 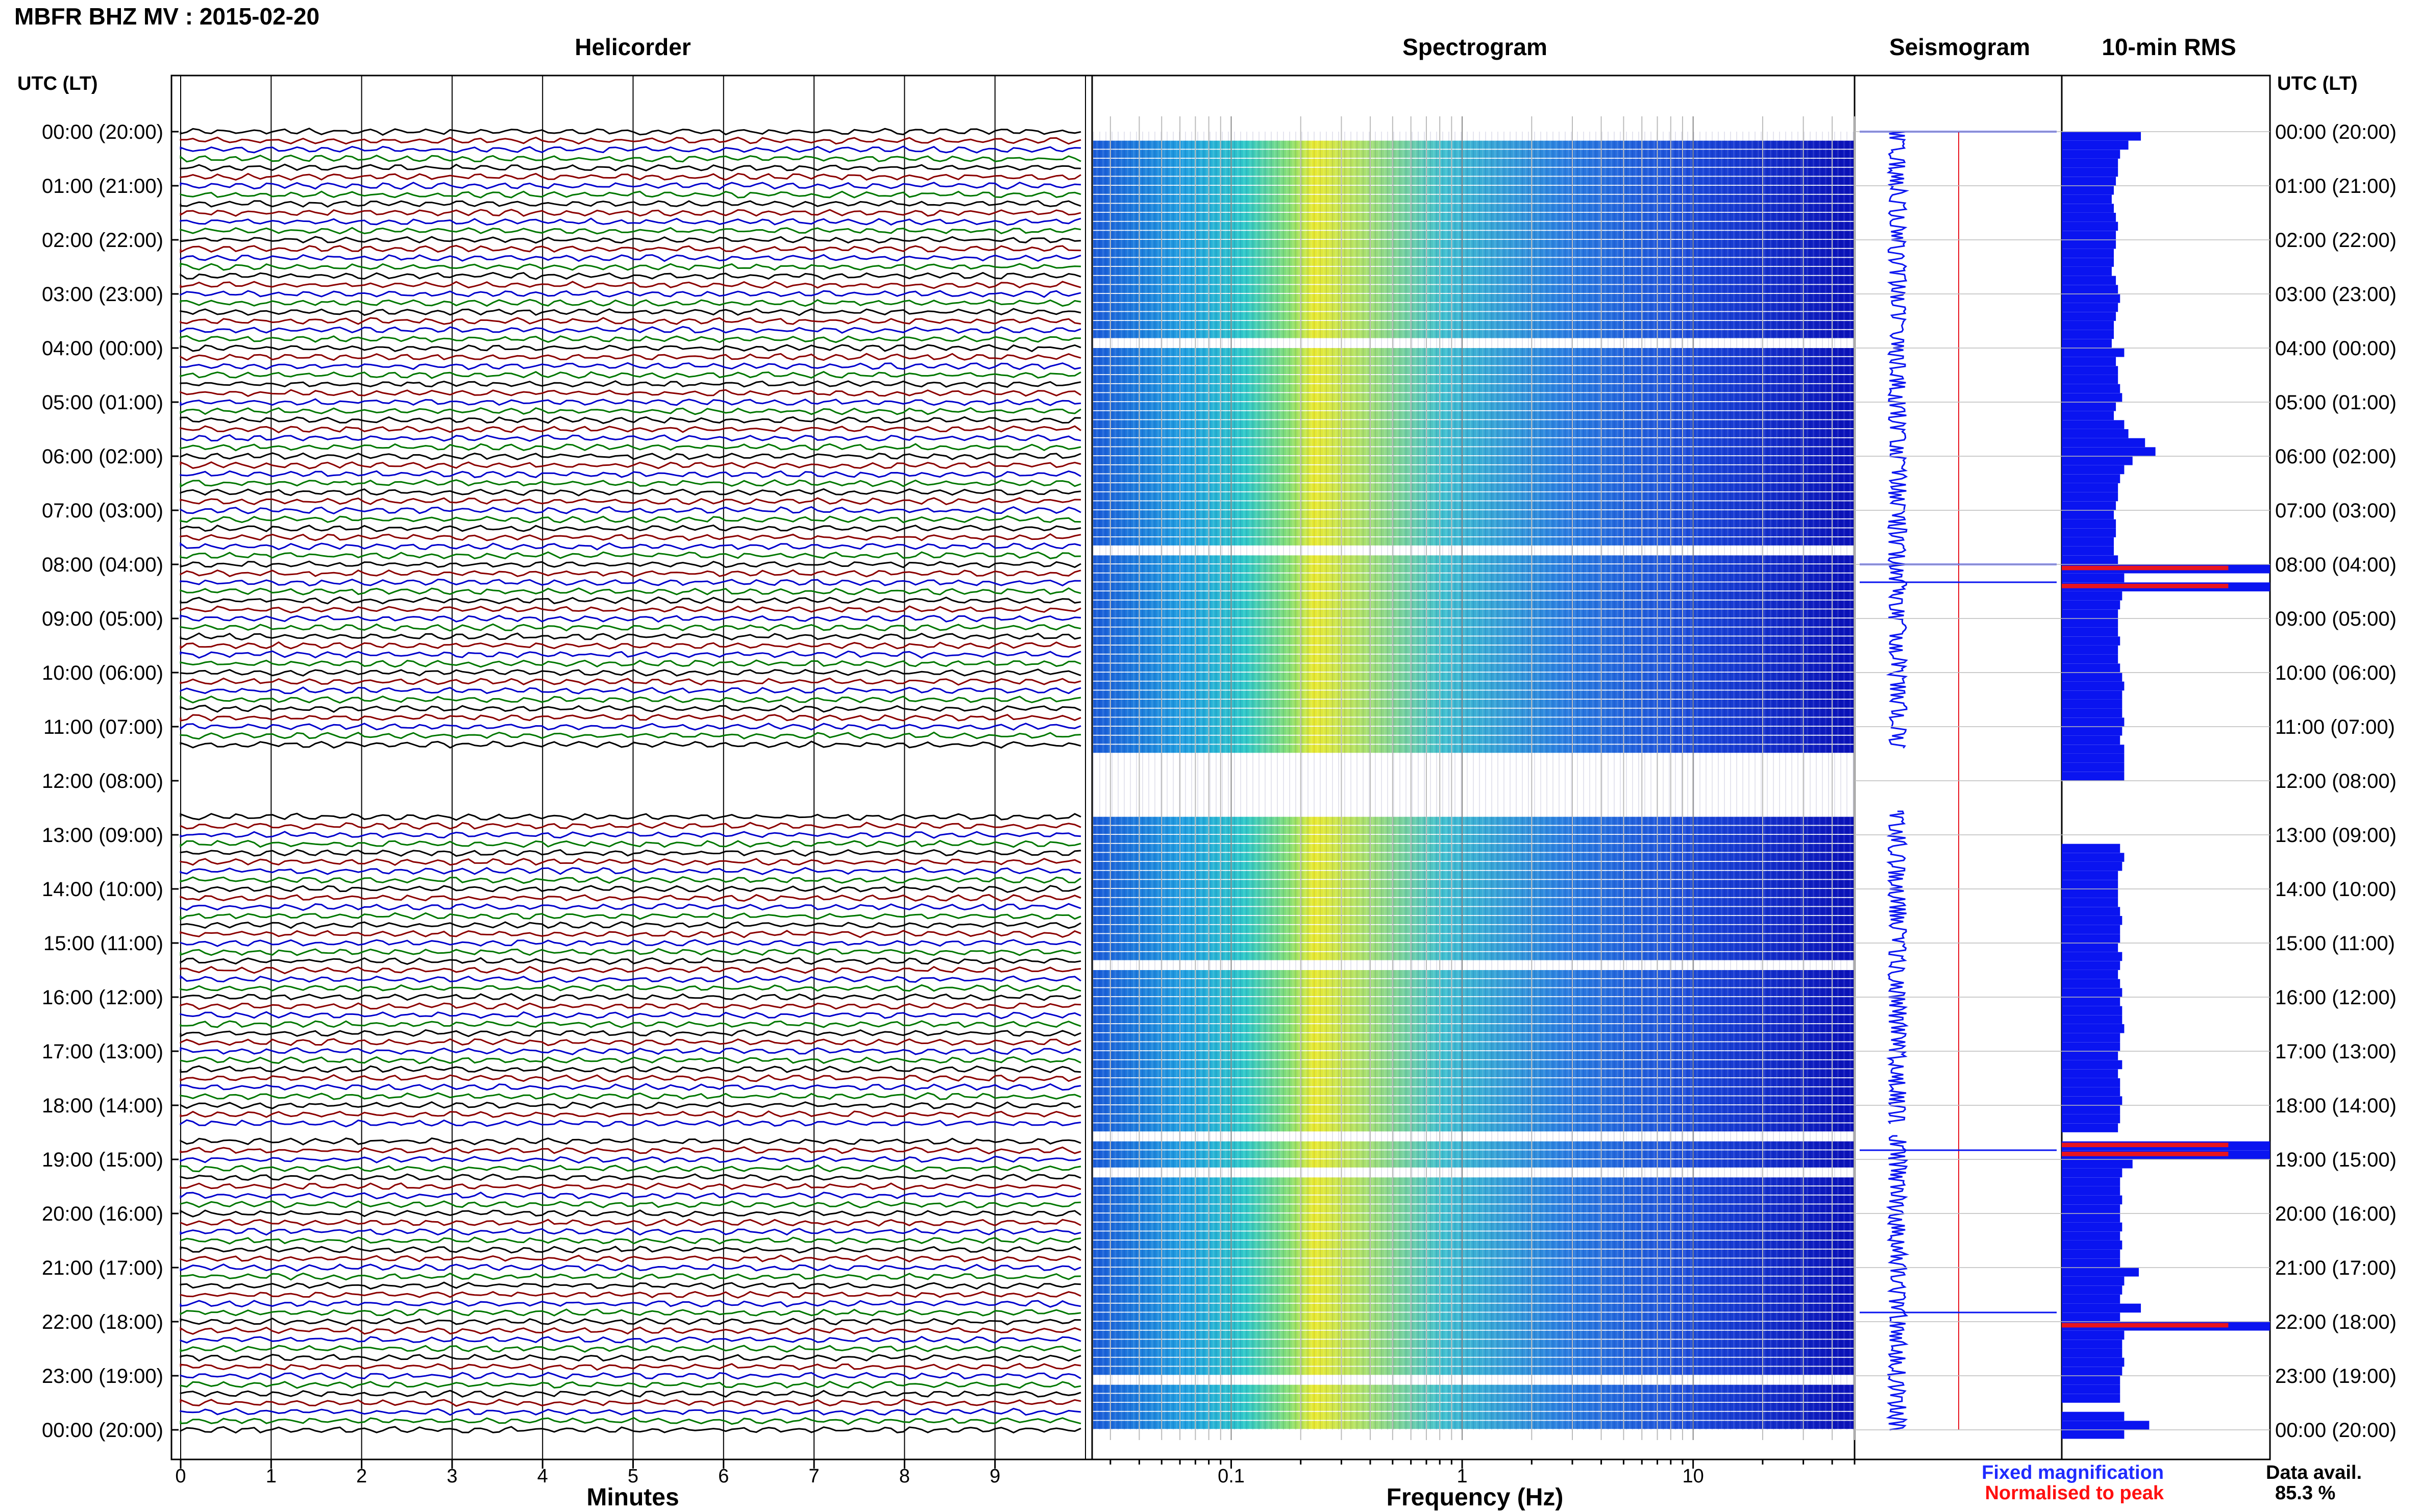 What do you see at coordinates (102, 402) in the screenshot?
I see `time-label-left: 05:00 (01:00)` at bounding box center [102, 402].